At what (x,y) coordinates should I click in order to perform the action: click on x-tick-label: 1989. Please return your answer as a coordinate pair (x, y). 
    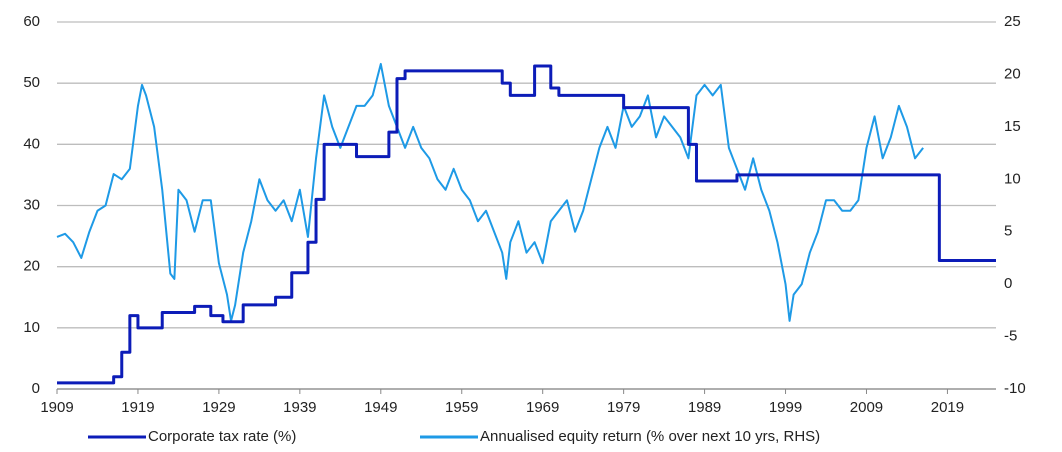
    Looking at the image, I should click on (704, 407).